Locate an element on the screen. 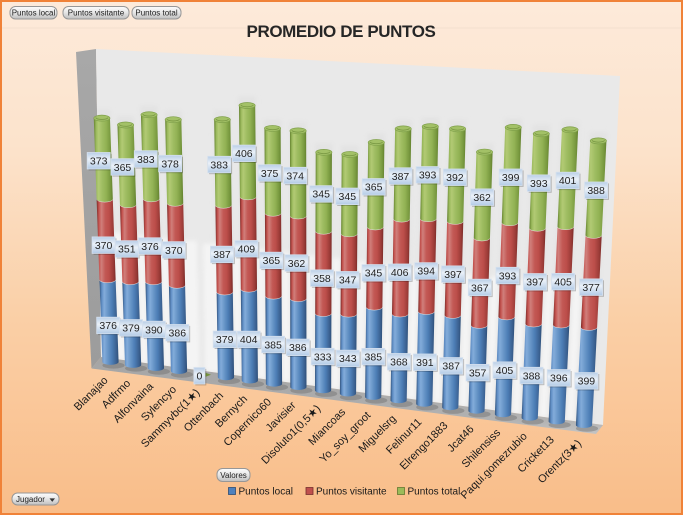  svg-text: 375 is located at coordinates (270, 174).